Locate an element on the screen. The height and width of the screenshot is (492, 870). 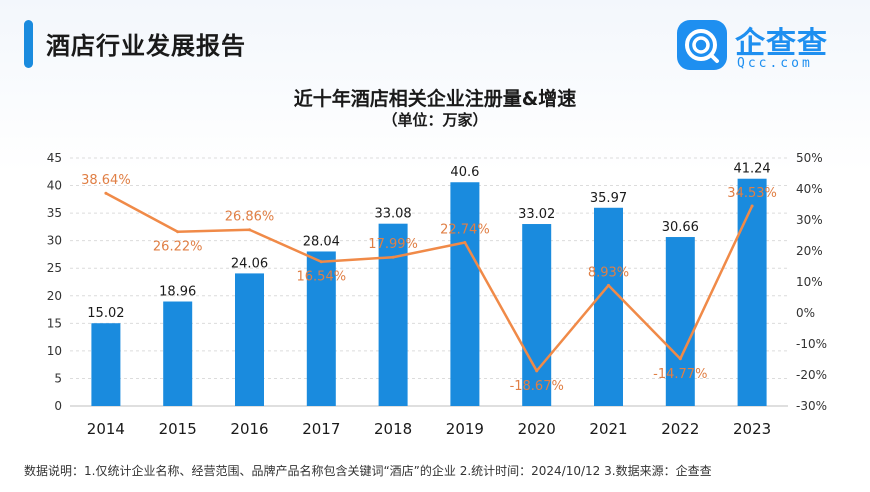
chart-subtitle: （单位：万家） is located at coordinates (435, 120).